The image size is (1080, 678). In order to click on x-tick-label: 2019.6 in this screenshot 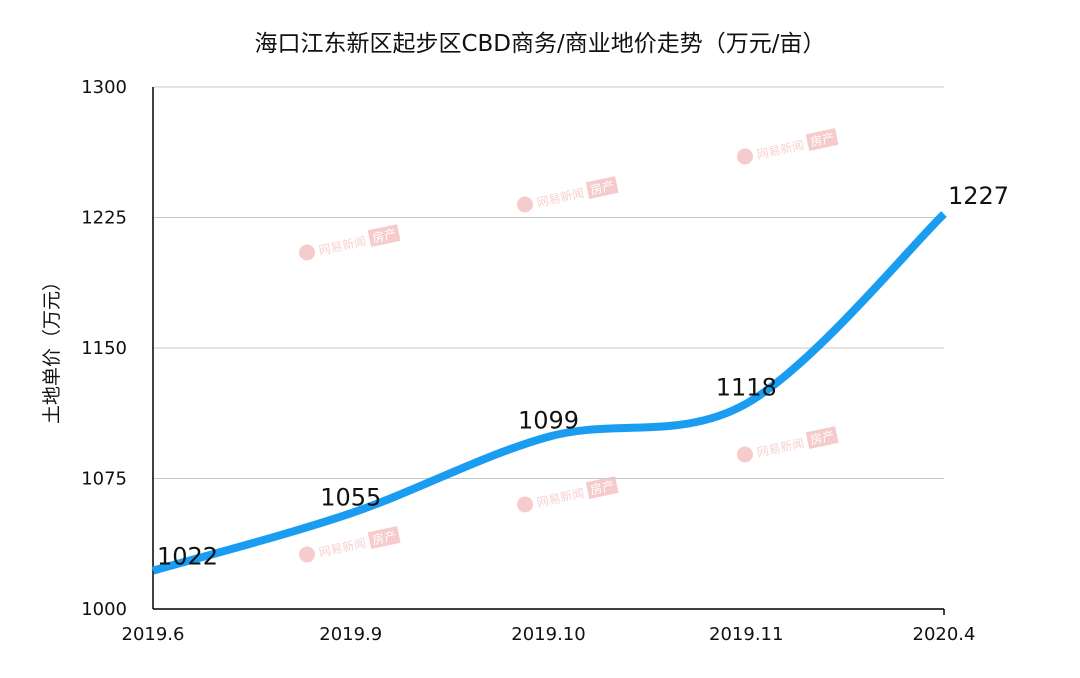, I will do `click(153, 634)`.